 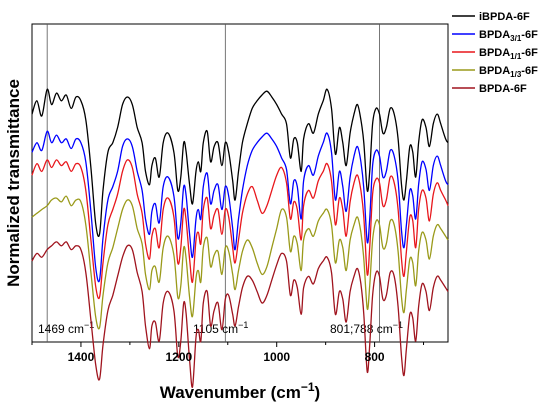 I want to click on legend-label-subscript: 1/3, so click(x=516, y=74).